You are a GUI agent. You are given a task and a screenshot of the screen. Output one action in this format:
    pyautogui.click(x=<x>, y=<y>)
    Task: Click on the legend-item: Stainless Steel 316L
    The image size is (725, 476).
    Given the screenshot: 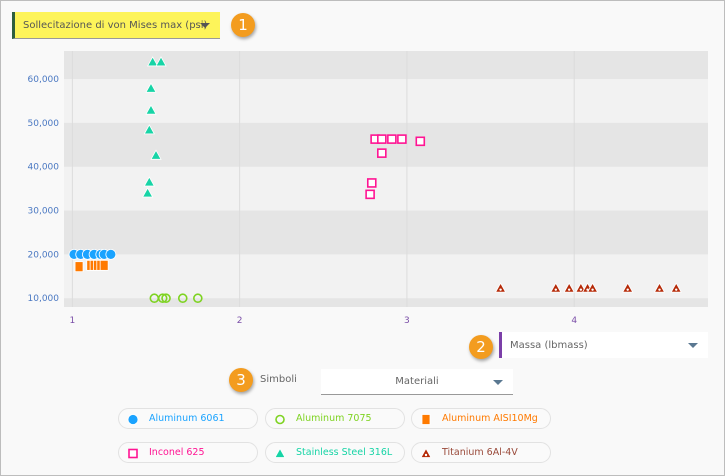 What is the action you would take?
    pyautogui.click(x=335, y=452)
    